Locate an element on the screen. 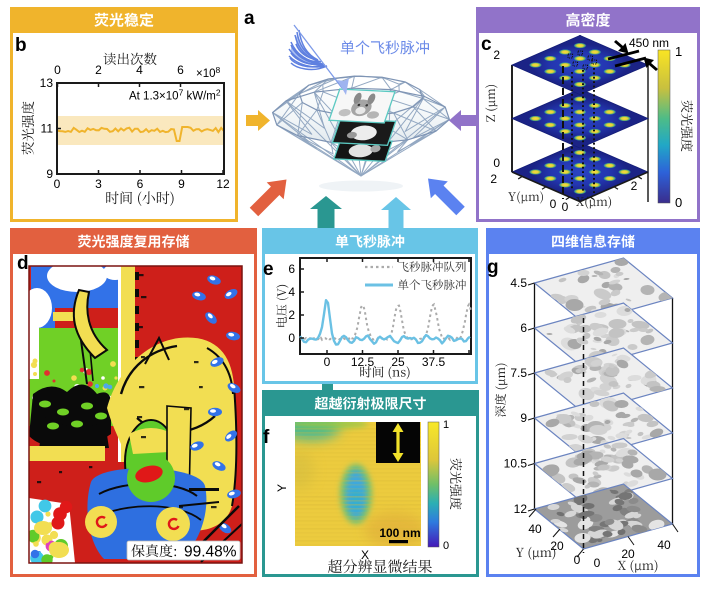 The height and width of the screenshot is (592, 706). svg-text: 13 is located at coordinates (47, 83).